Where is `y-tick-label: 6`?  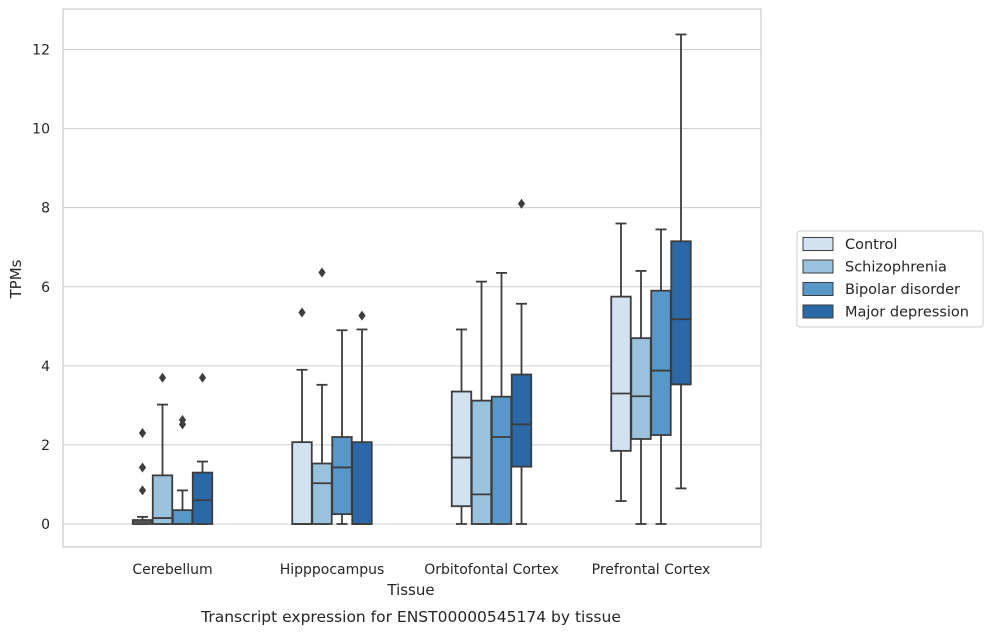
y-tick-label: 6 is located at coordinates (45, 288).